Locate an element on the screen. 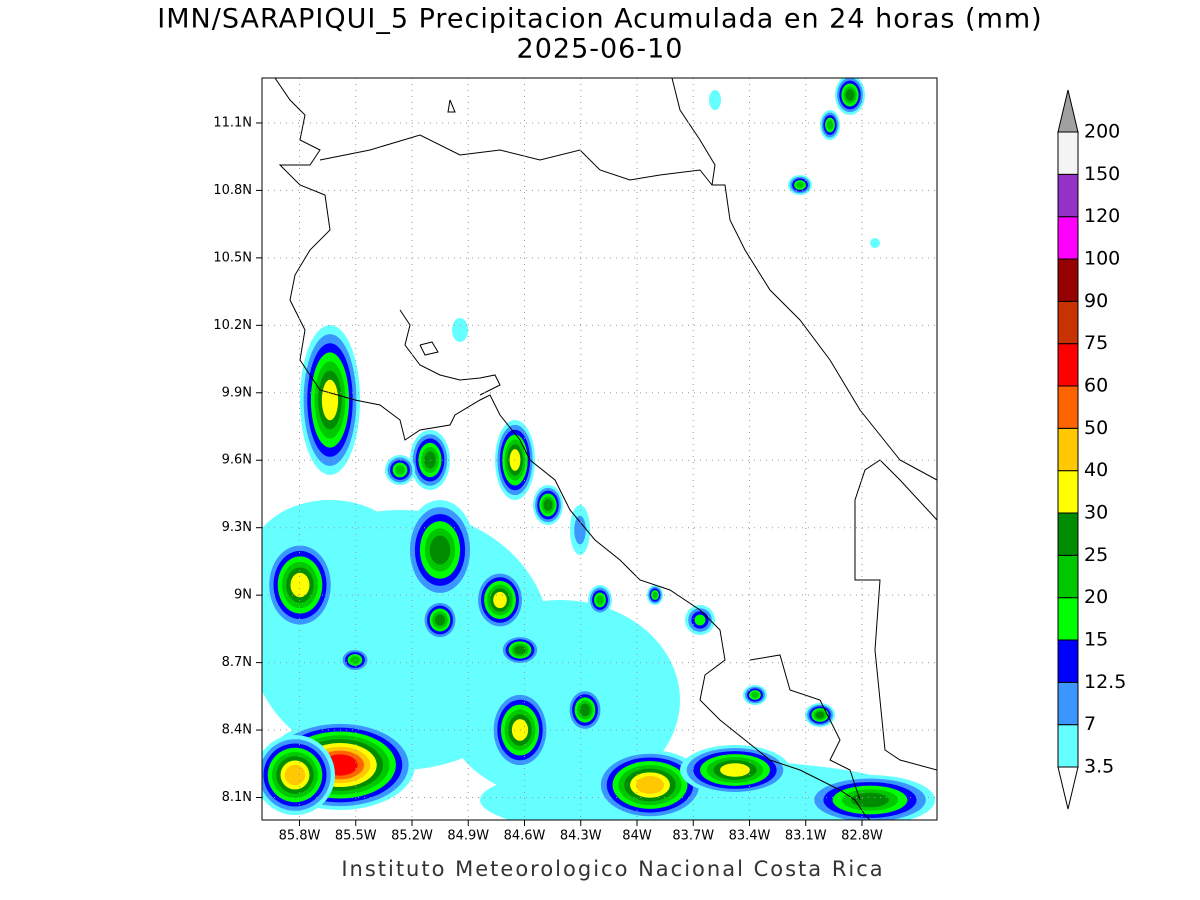  colorbar-label: 7 is located at coordinates (1090, 724).